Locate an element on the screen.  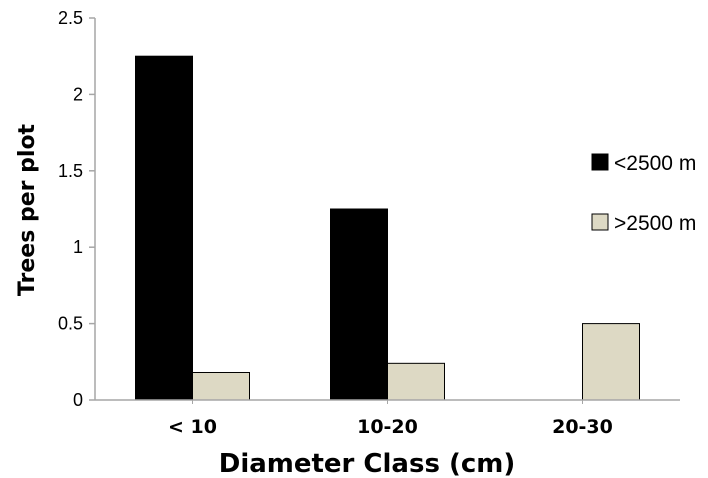
x-axis-categories: < 10 10-20 20-30 is located at coordinates (390, 419).